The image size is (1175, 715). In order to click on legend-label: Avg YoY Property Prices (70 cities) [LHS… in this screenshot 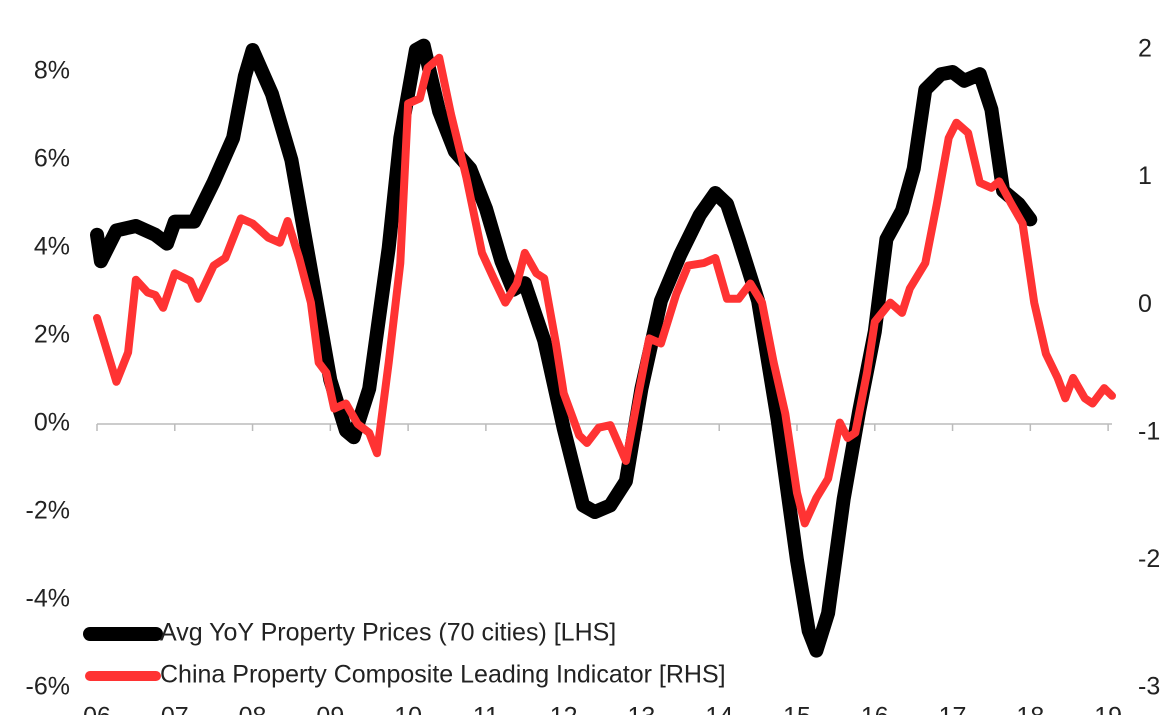, I will do `click(388, 633)`.